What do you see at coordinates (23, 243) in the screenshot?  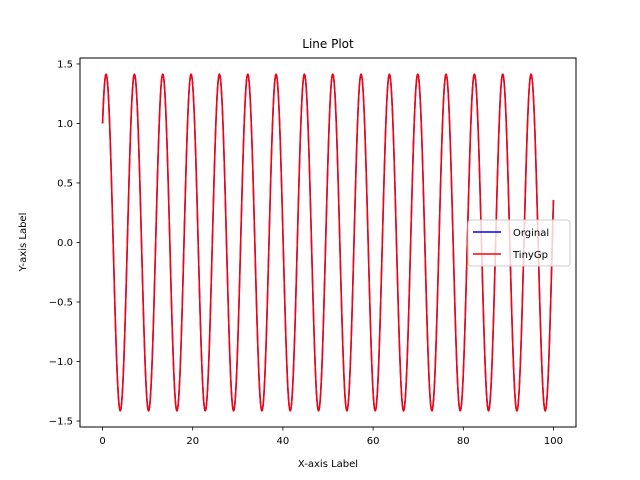 I see `y-axis-label: Y-axis Label` at bounding box center [23, 243].